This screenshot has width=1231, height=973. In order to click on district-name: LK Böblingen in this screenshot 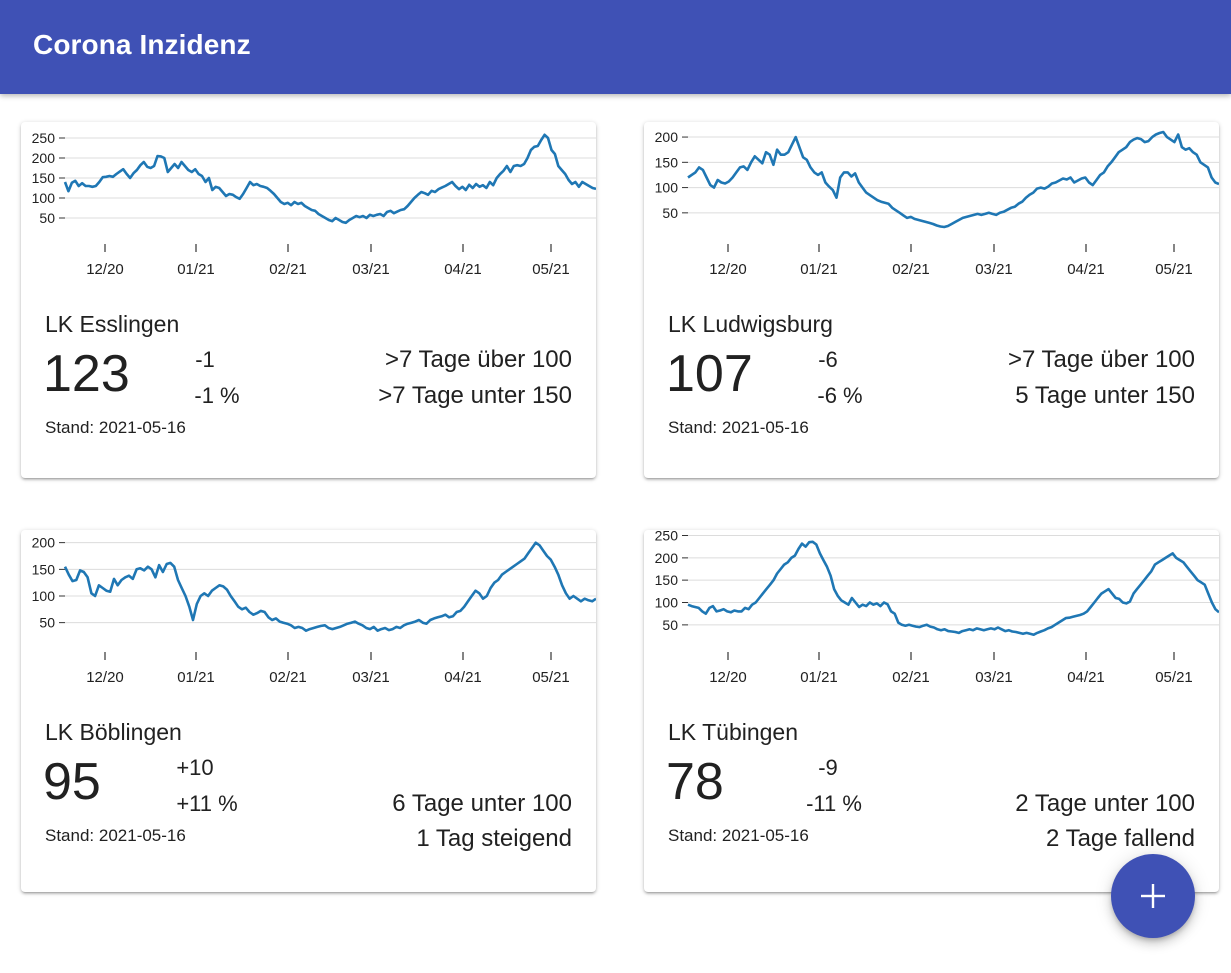, I will do `click(113, 732)`.